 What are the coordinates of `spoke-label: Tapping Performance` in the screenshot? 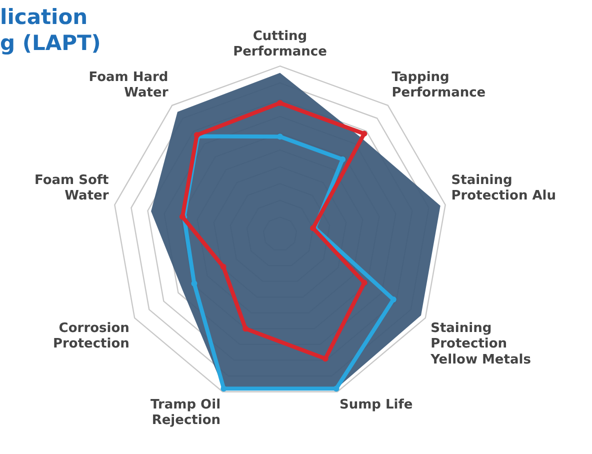 It's located at (439, 85).